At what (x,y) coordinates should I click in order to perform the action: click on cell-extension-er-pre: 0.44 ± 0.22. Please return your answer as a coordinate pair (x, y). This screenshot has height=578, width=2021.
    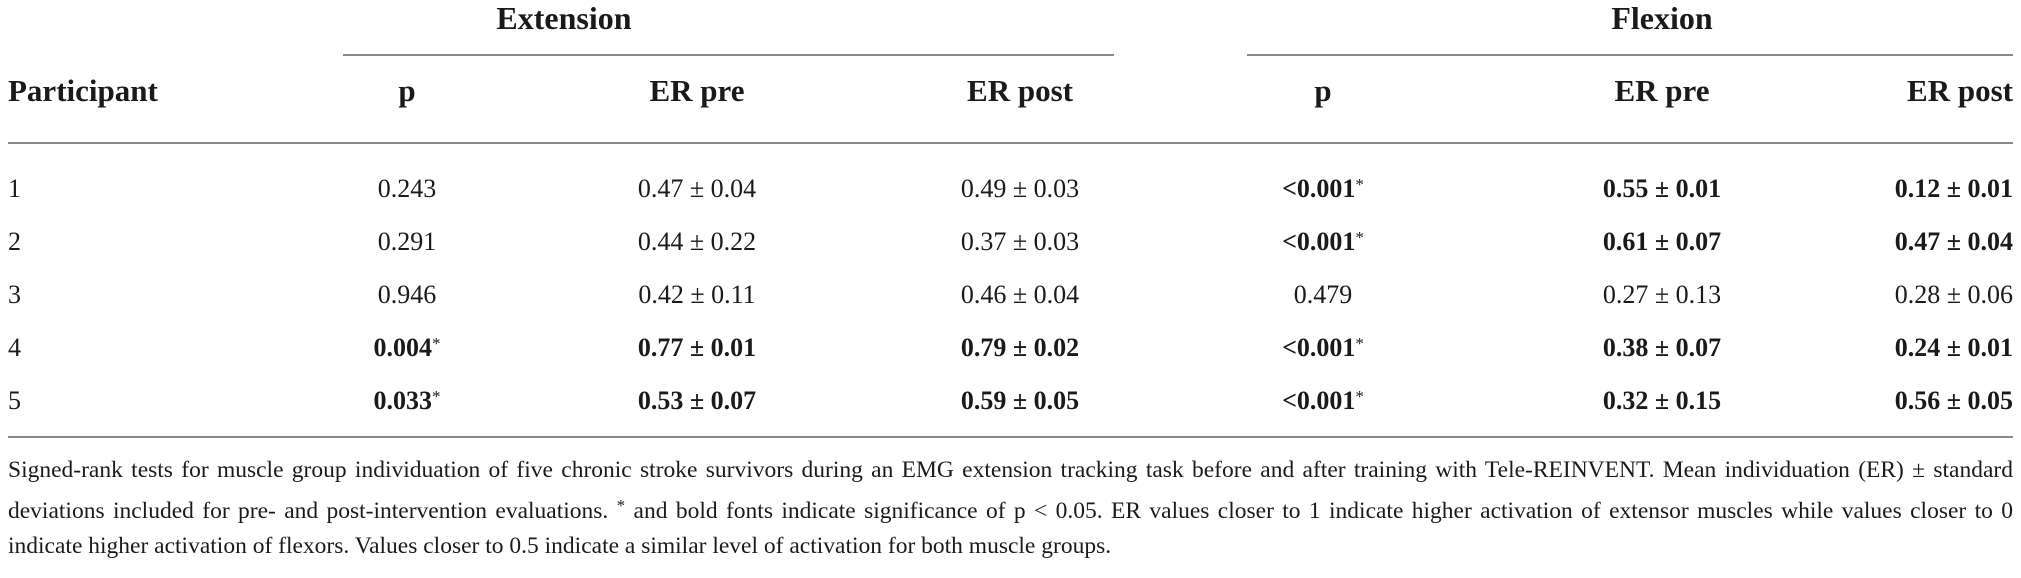
    Looking at the image, I should click on (697, 241).